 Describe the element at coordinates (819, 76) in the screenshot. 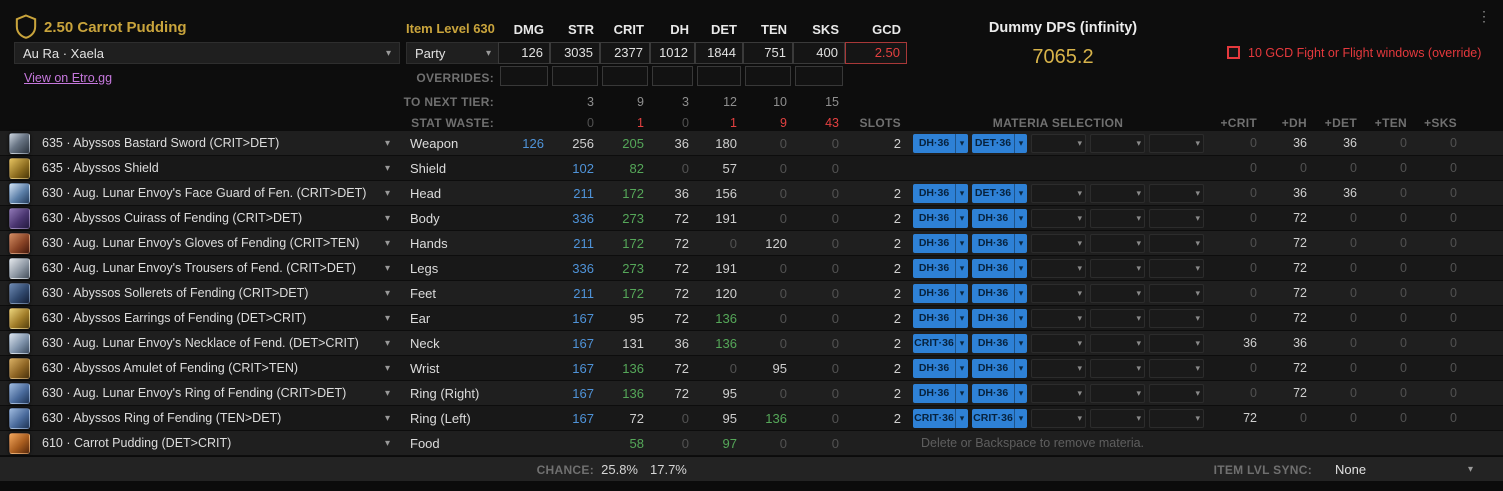

I see `override-input-sks` at that location.